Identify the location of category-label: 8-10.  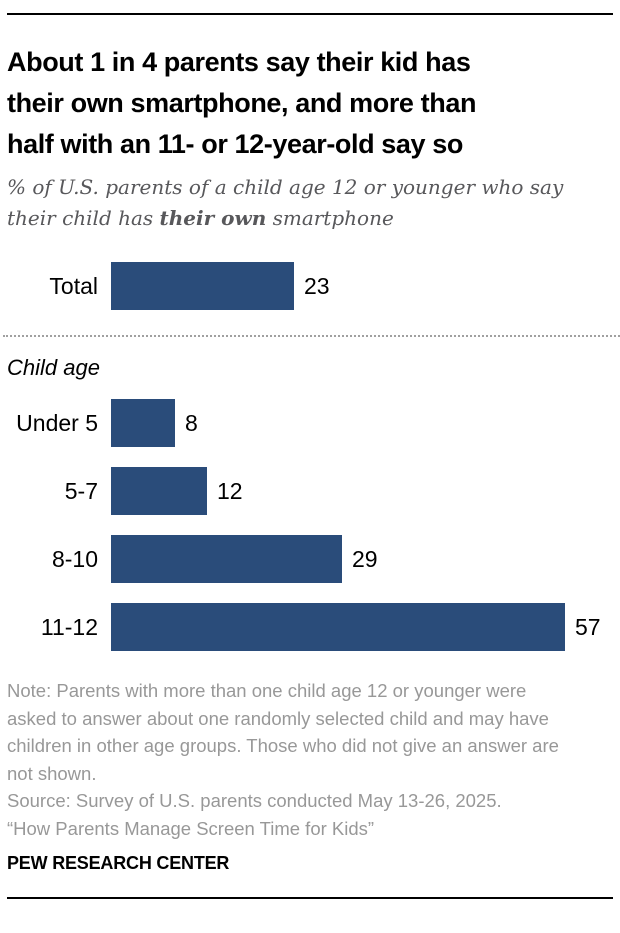
(74, 558).